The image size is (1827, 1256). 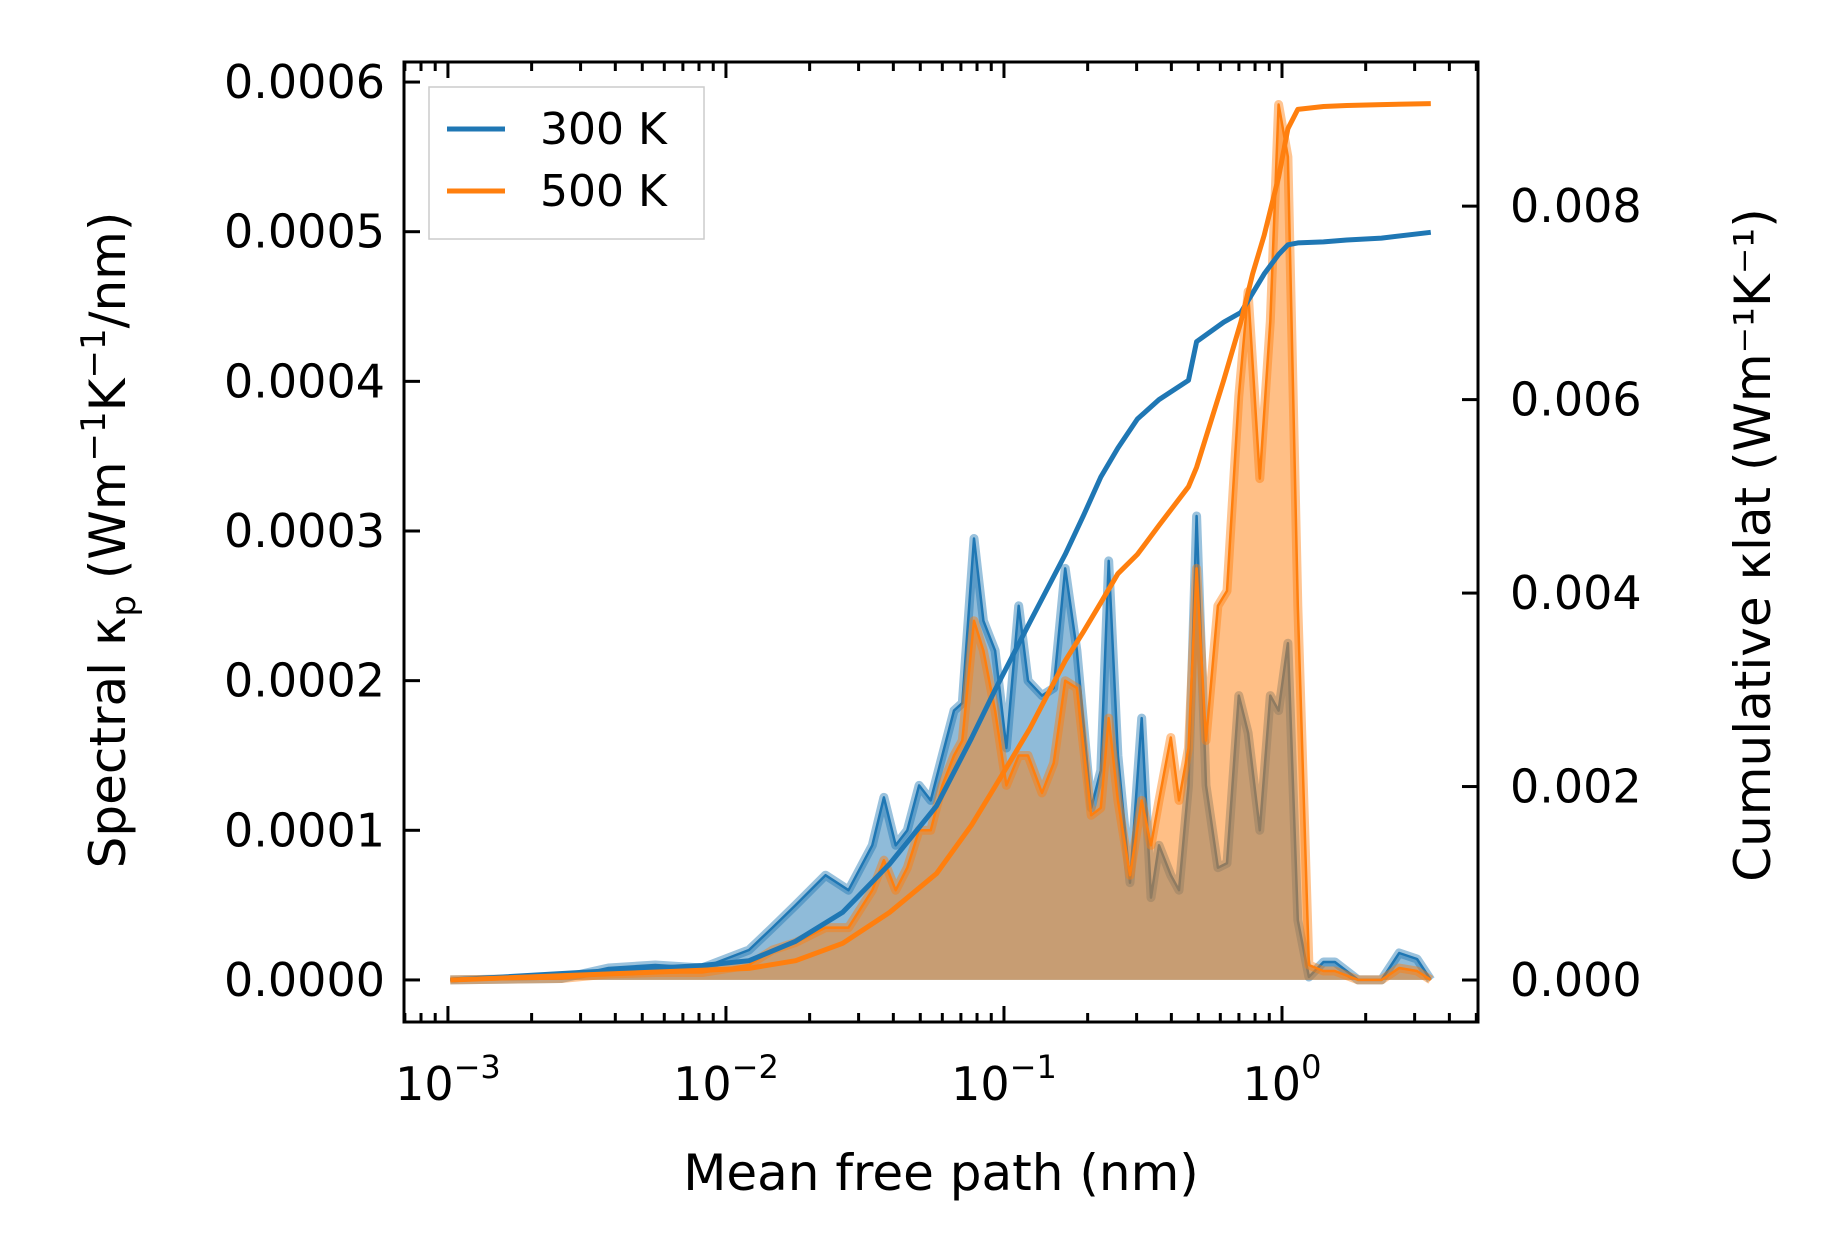 What do you see at coordinates (726, 1079) in the screenshot?
I see `x-tick-label: 10⁻²` at bounding box center [726, 1079].